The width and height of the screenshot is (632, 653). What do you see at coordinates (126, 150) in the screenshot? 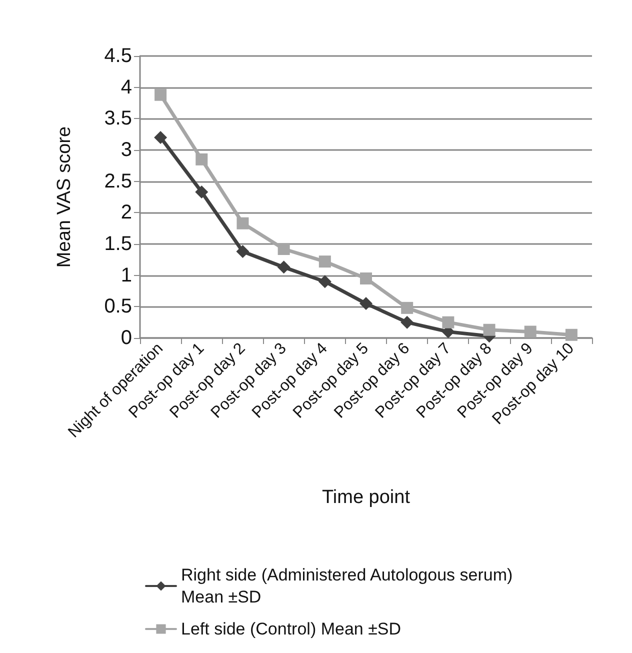
I see `y-tick-label: 3` at bounding box center [126, 150].